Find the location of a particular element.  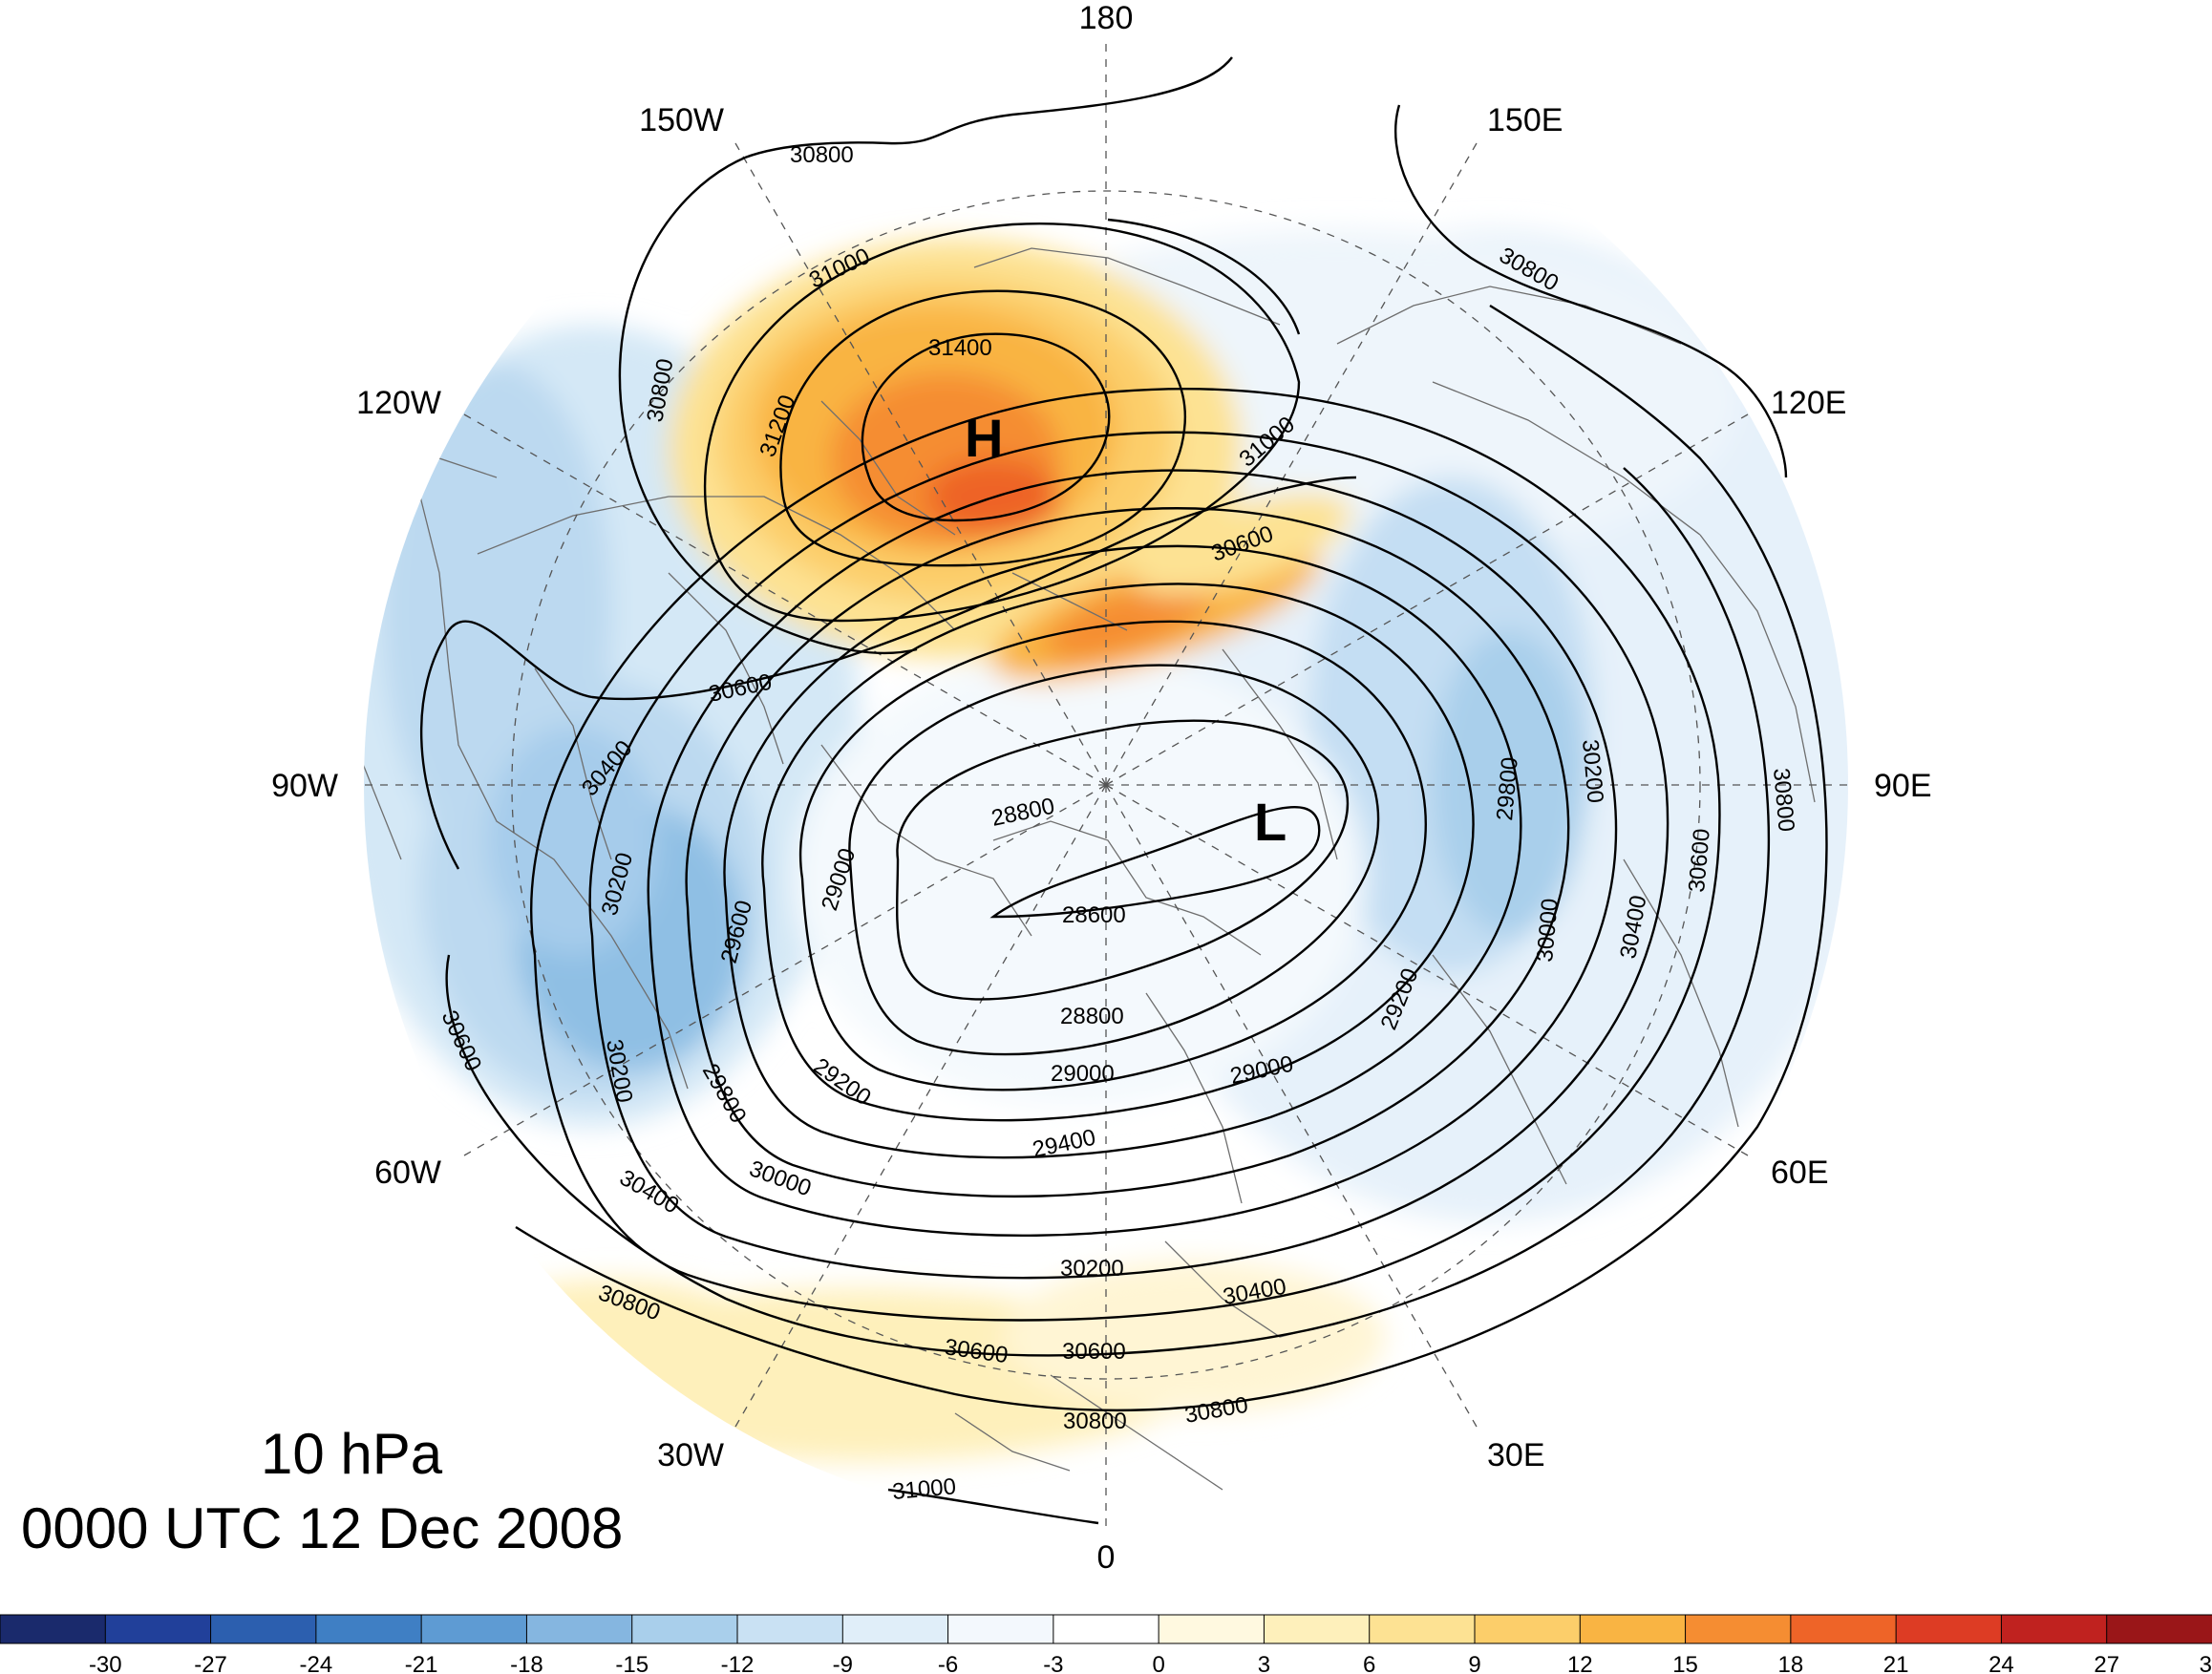

colorbar-tick-label: 15 is located at coordinates (1685, 1663).